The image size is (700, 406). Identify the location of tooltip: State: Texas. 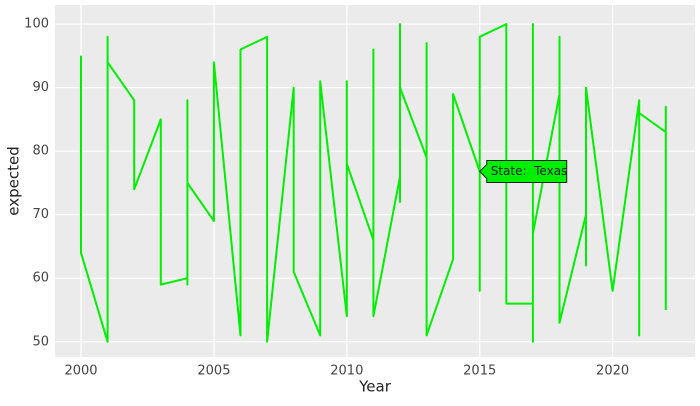
(523, 171).